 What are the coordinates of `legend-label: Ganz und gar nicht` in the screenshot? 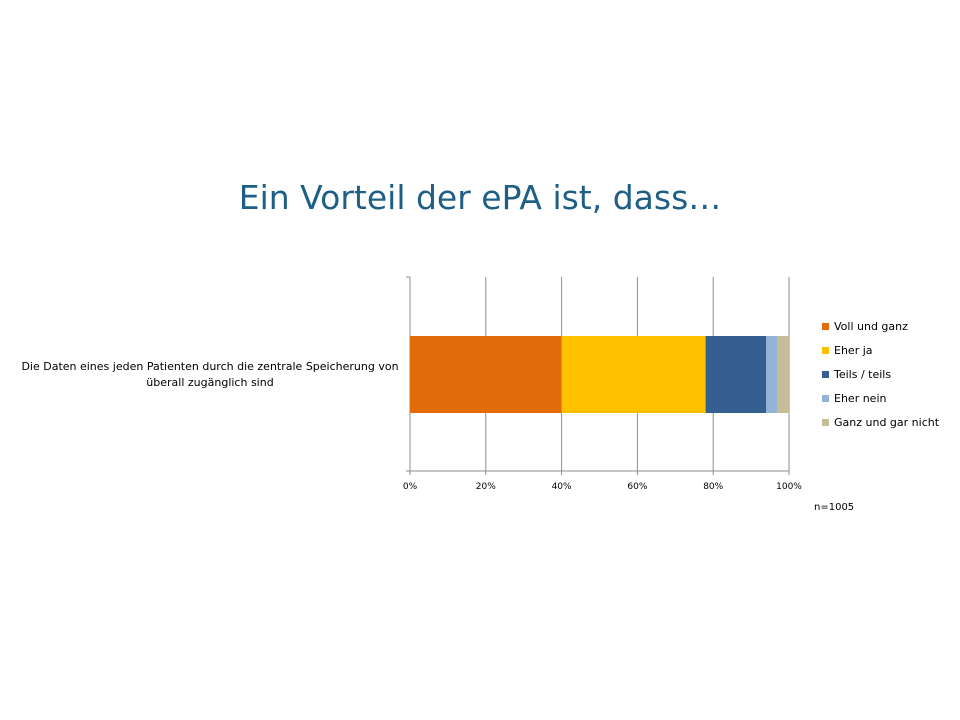 It's located at (887, 422).